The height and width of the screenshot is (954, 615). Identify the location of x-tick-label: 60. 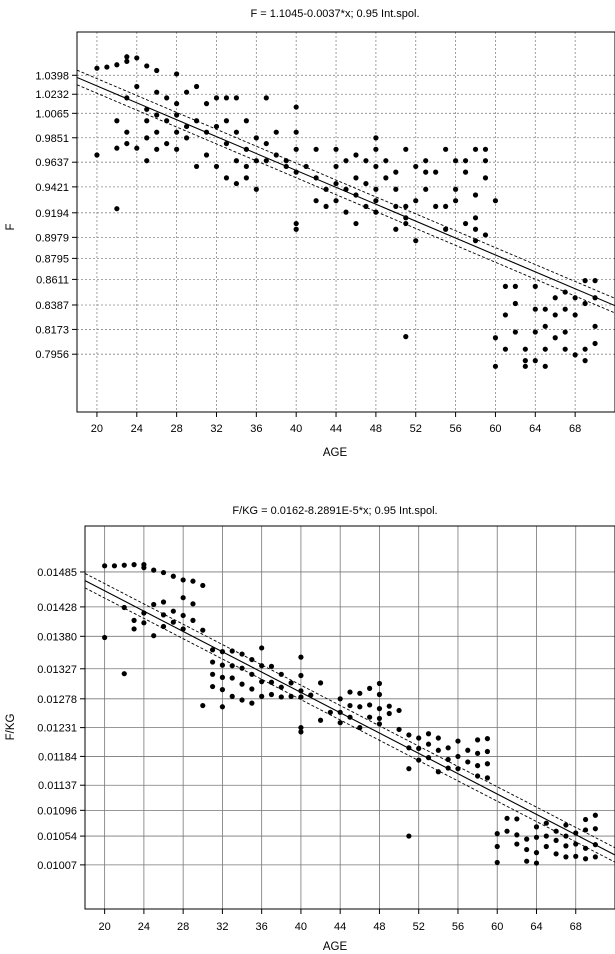
(495, 429).